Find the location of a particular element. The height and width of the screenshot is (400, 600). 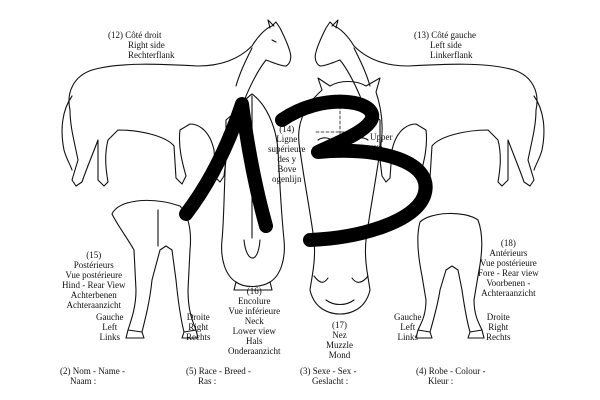

label-left-side-fr: Côté gauche is located at coordinates (453, 35).